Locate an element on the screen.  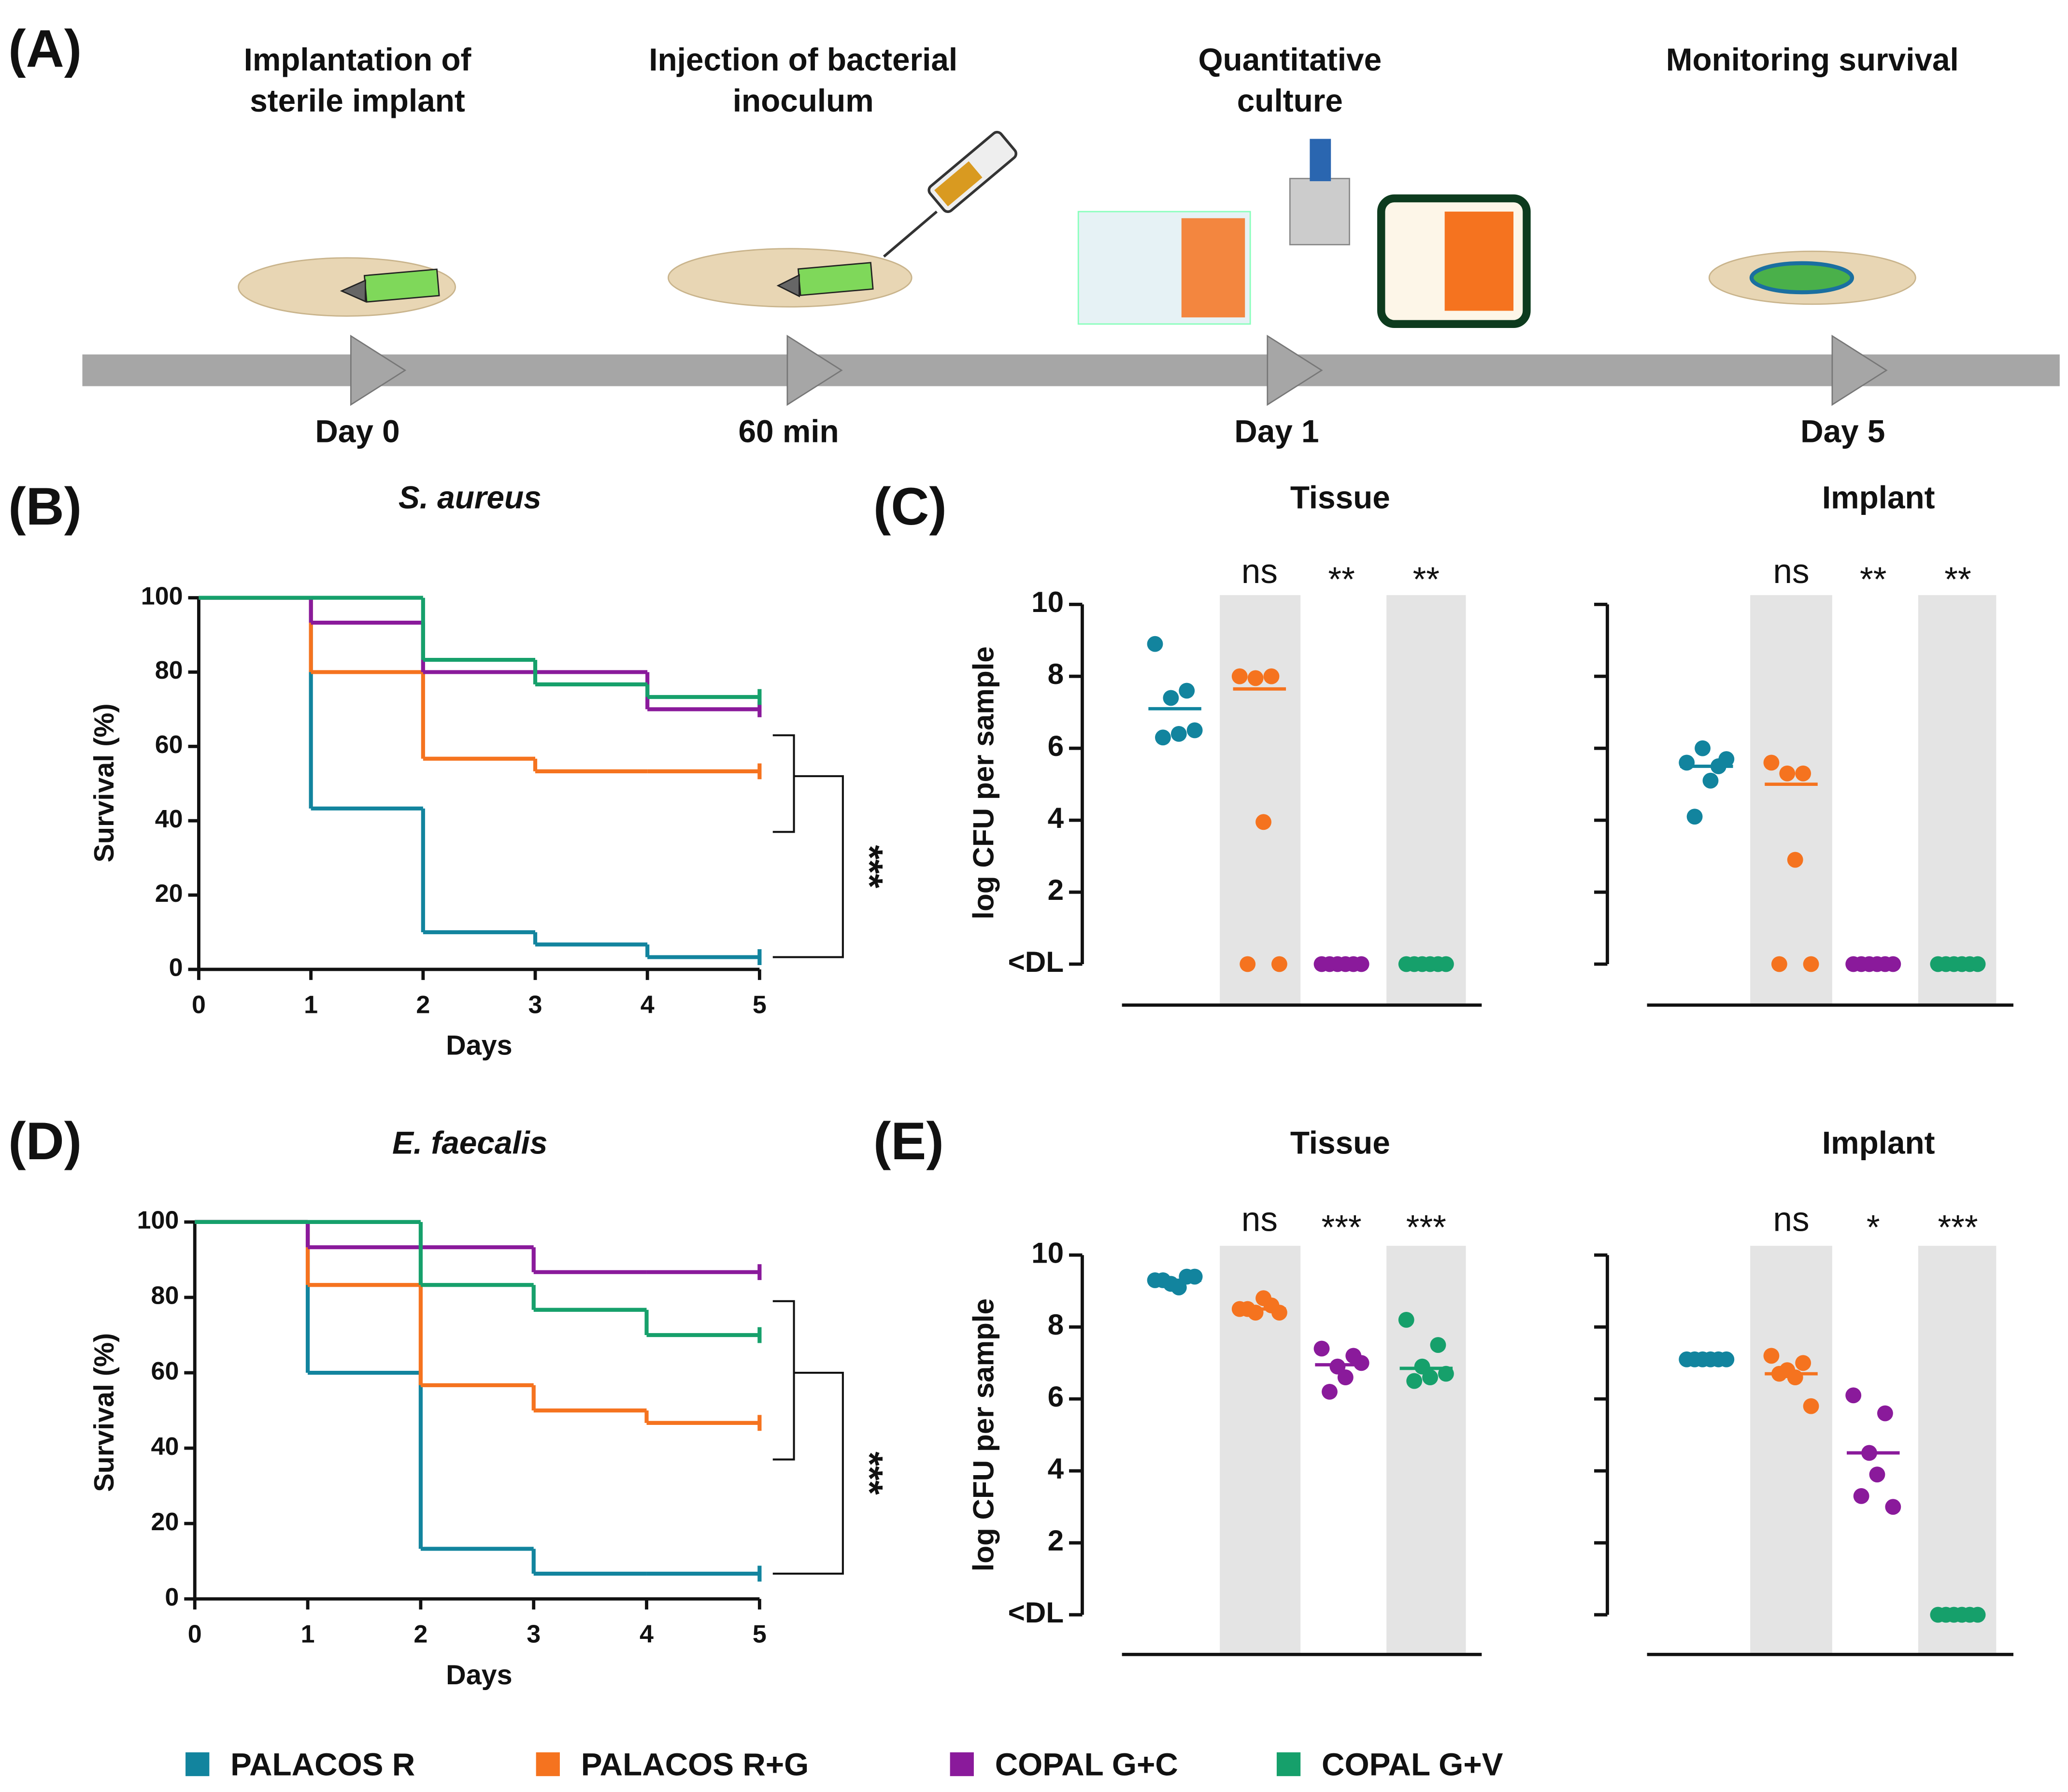
panel-label: (A) is located at coordinates (45, 48).